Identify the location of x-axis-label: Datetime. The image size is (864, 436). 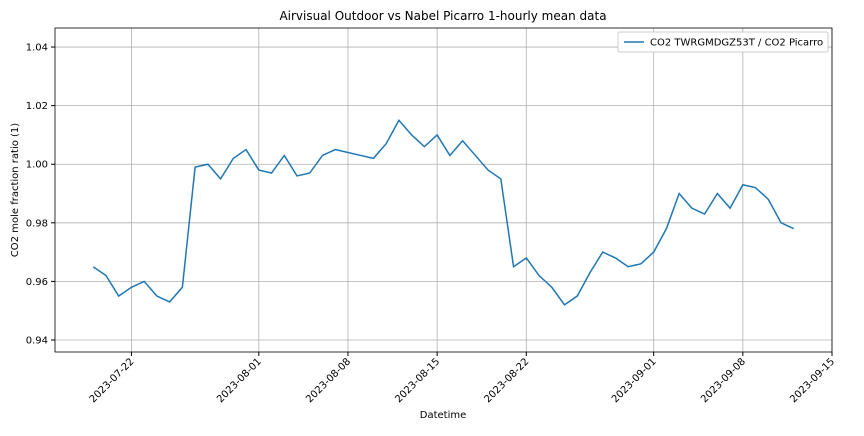
(443, 415).